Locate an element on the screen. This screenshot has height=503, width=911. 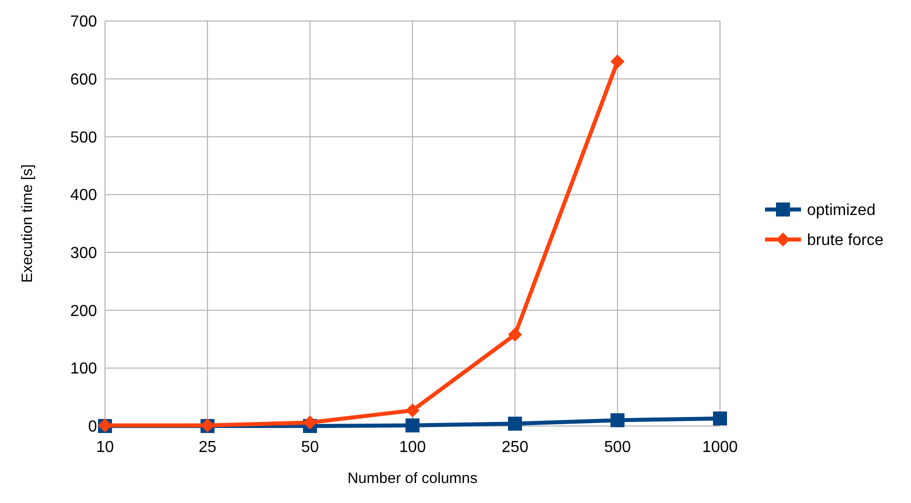
x-tick-label: 10 is located at coordinates (105, 447).